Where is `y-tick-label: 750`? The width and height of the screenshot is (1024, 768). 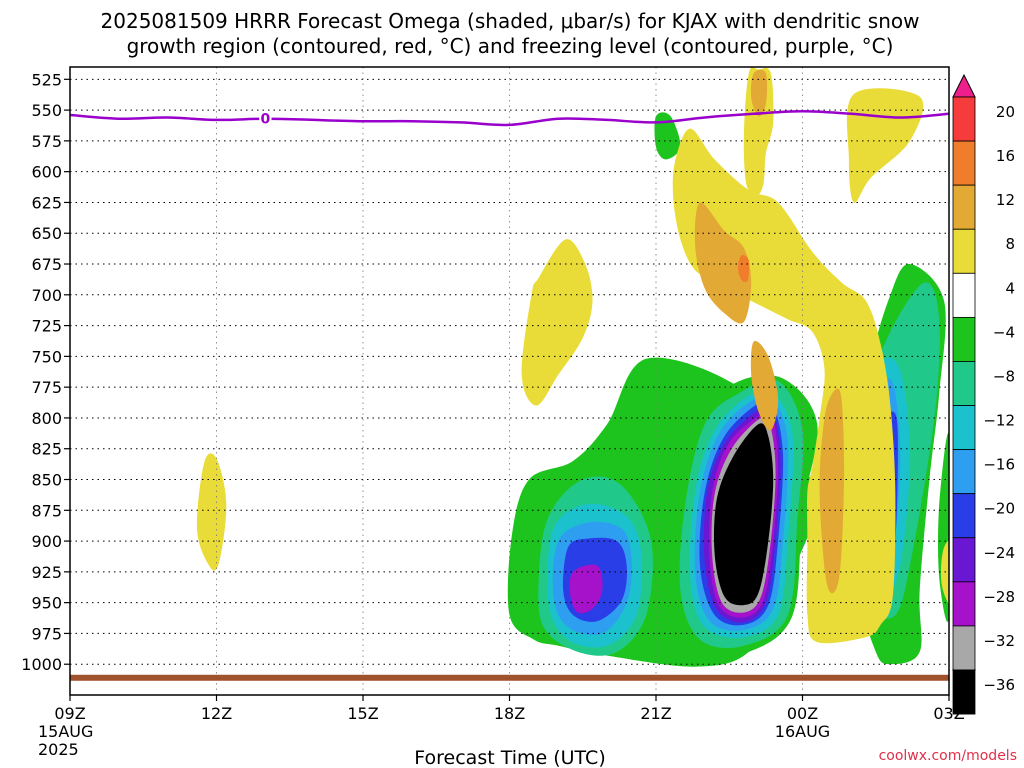
y-tick-label: 750 is located at coordinates (46, 356).